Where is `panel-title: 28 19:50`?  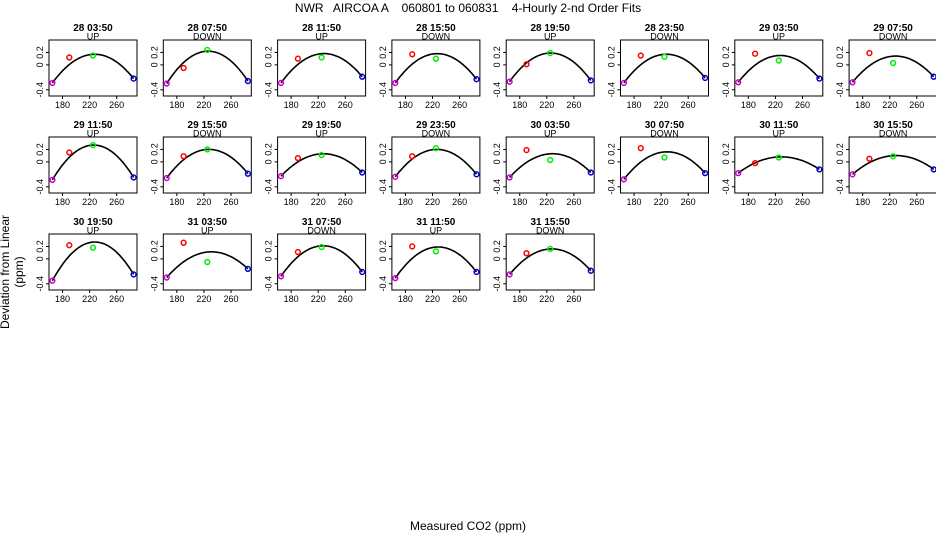
panel-title: 28 19:50 is located at coordinates (550, 28).